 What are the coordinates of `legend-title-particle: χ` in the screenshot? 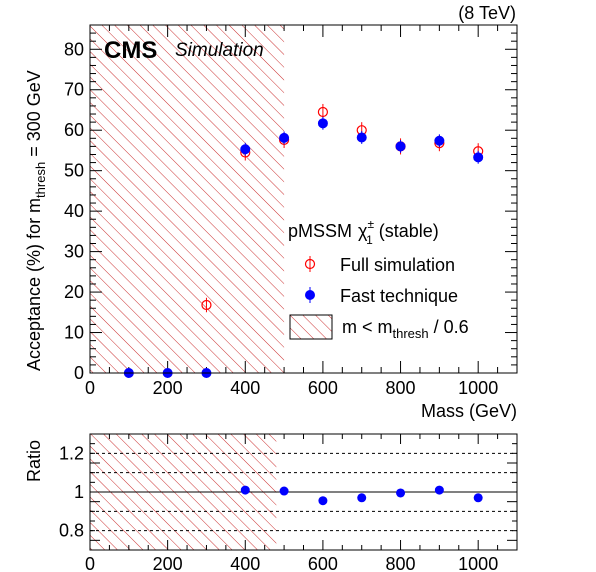 It's located at (363, 231).